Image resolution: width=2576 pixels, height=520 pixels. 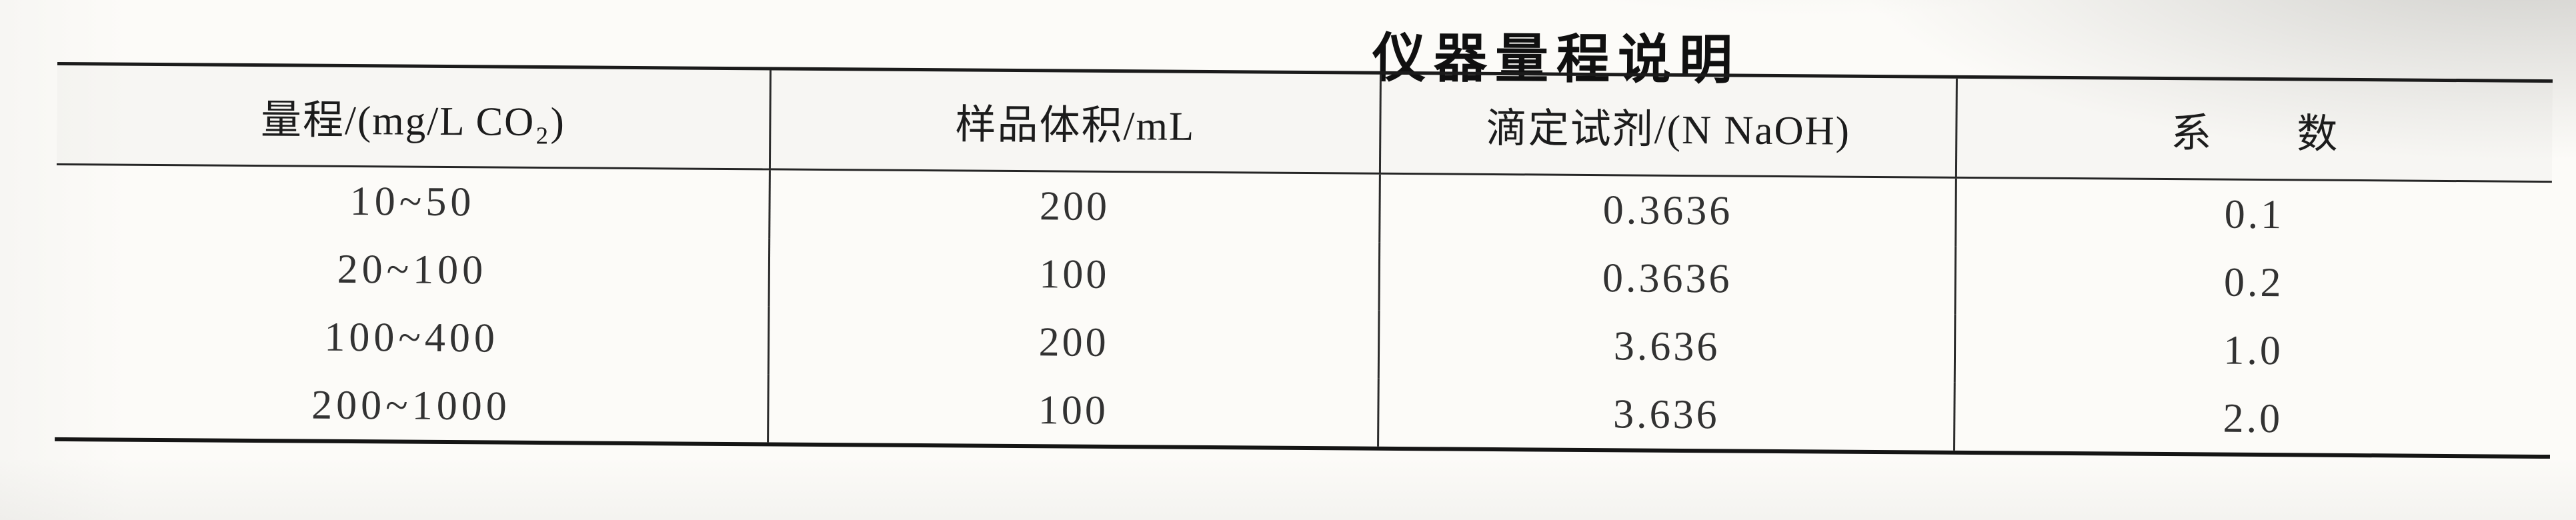 What do you see at coordinates (413, 202) in the screenshot?
I see `cell-range: 10~50` at bounding box center [413, 202].